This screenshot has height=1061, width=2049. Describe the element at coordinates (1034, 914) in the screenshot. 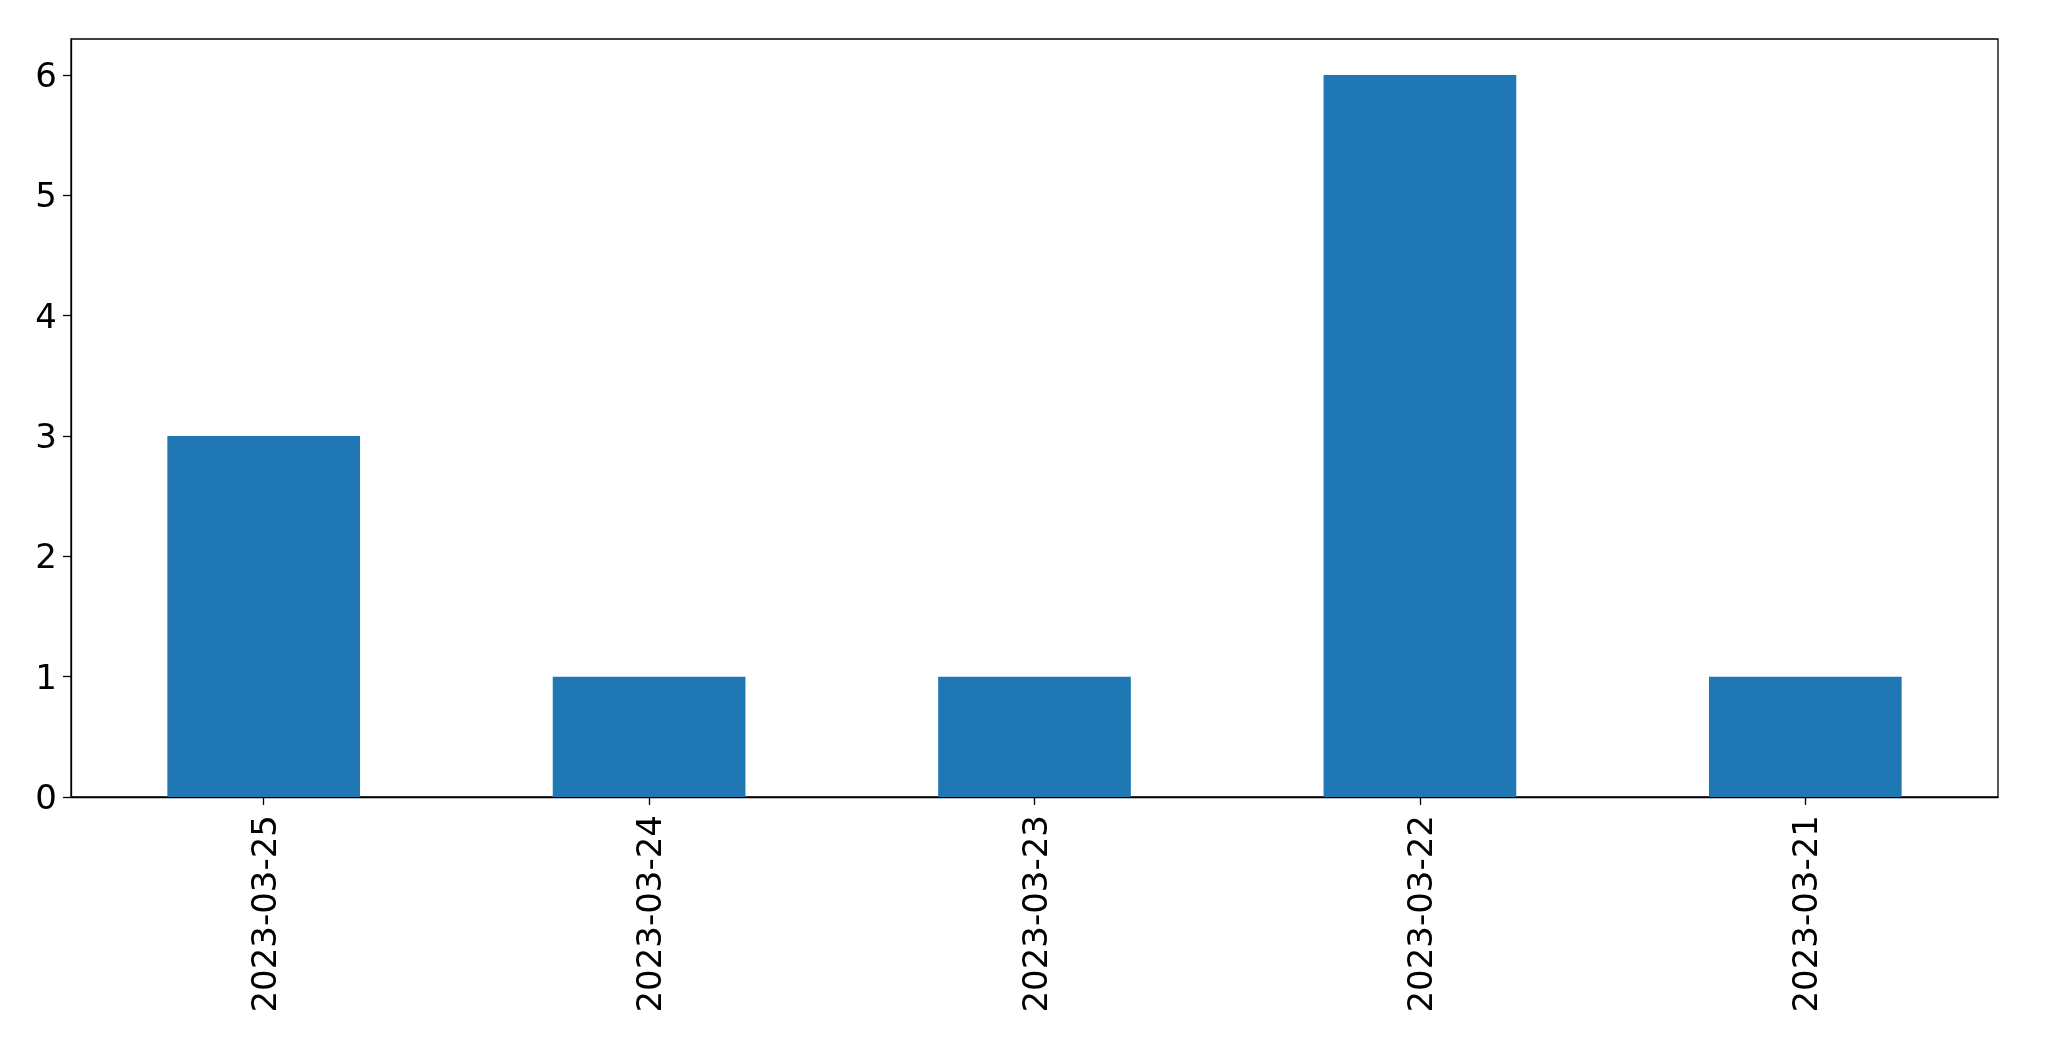

I see `x-tick-label: 2023-03-23` at that location.